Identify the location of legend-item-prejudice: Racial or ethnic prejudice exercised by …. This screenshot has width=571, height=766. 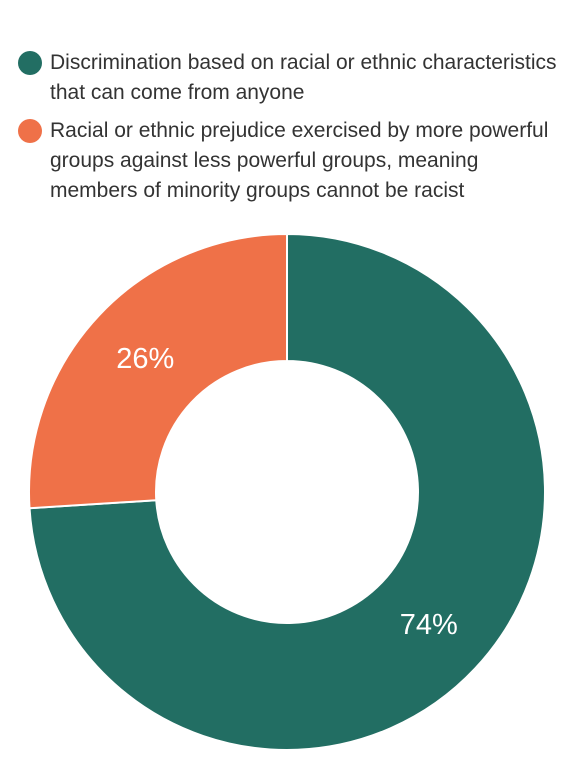
(290, 161).